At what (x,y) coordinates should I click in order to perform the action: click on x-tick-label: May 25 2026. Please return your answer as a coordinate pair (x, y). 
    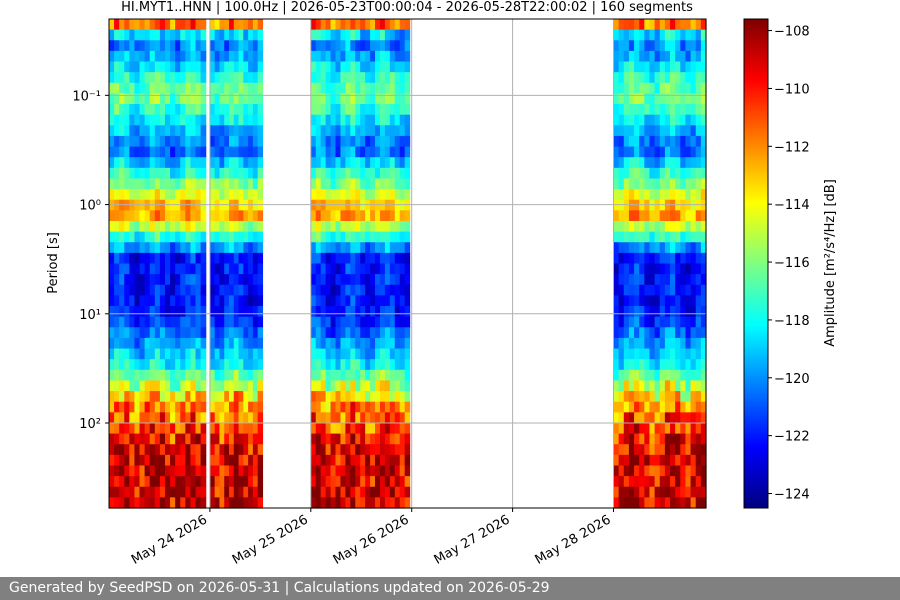
    Looking at the image, I should click on (270, 539).